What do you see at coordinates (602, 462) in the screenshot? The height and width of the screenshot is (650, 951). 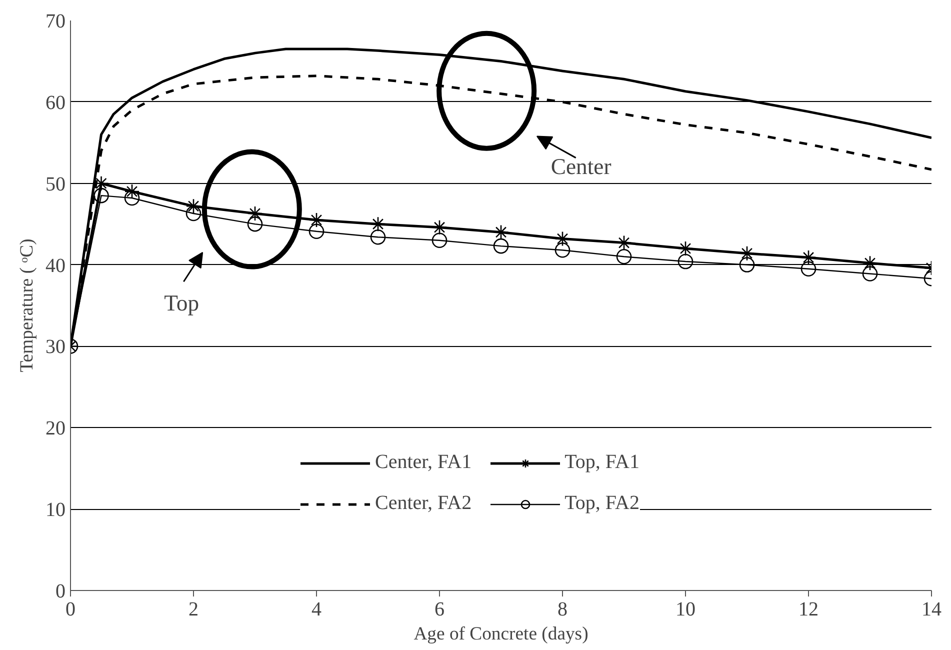 I see `legend-label: Top, FA1` at bounding box center [602, 462].